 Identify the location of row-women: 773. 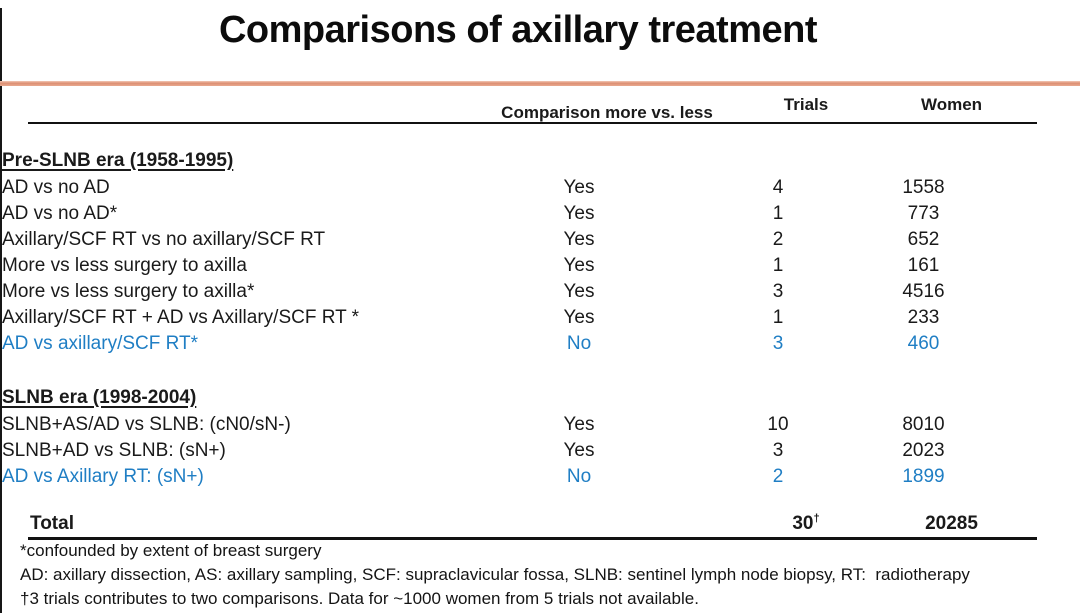
(923, 213).